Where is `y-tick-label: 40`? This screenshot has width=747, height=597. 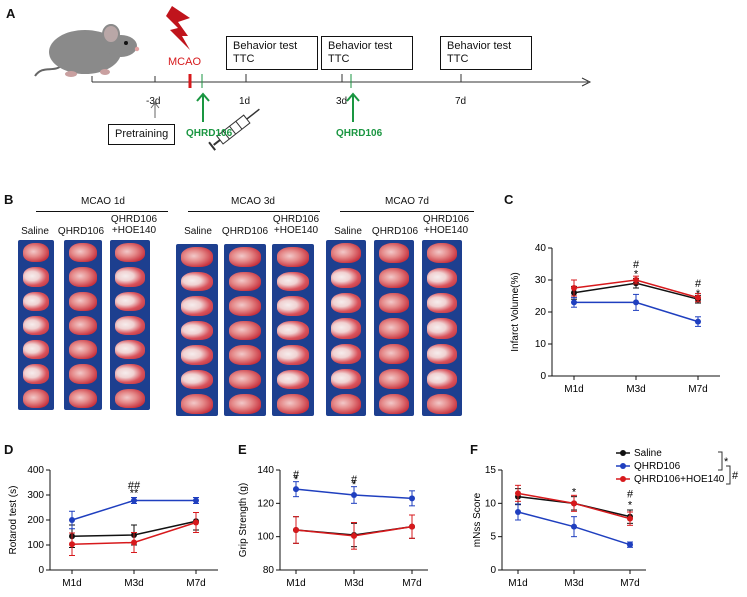
y-tick-label: 40 is located at coordinates (541, 248).